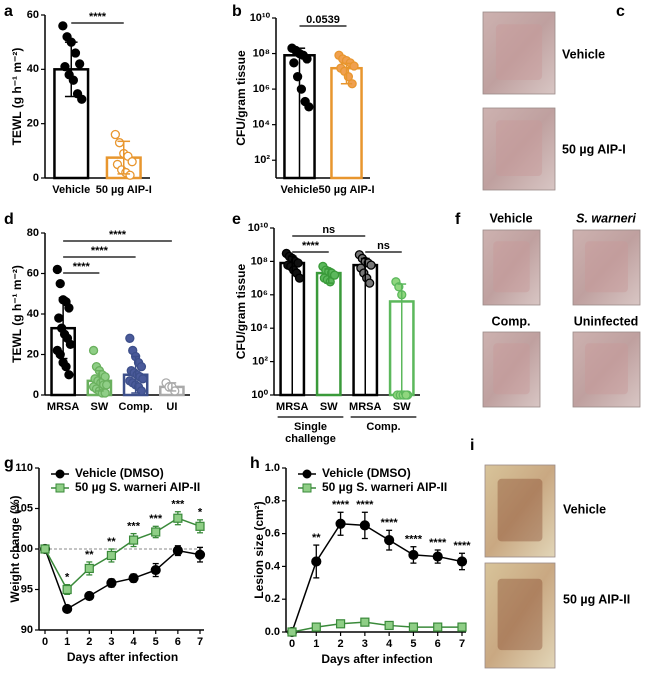 The width and height of the screenshot is (648, 677). What do you see at coordinates (119, 473) in the screenshot?
I see `legend-label: Vehicle (DMSO)` at bounding box center [119, 473].